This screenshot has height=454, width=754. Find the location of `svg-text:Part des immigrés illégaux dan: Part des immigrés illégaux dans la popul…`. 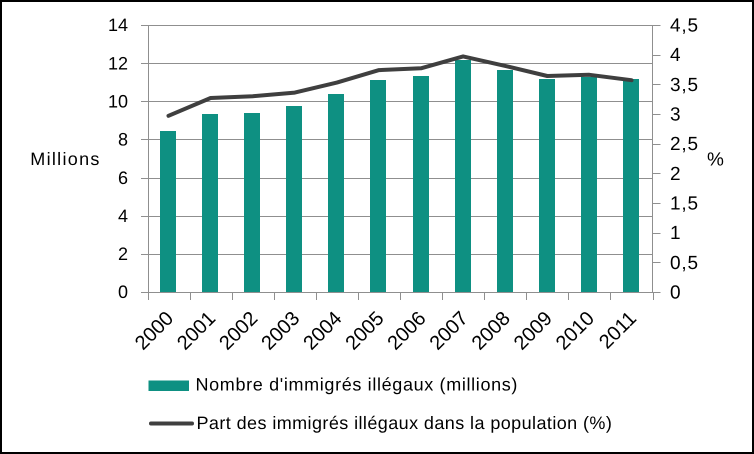

svg-text:Part des immigrés illégaux dan: Part des immigrés illégaux dans la popul… is located at coordinates (405, 423).